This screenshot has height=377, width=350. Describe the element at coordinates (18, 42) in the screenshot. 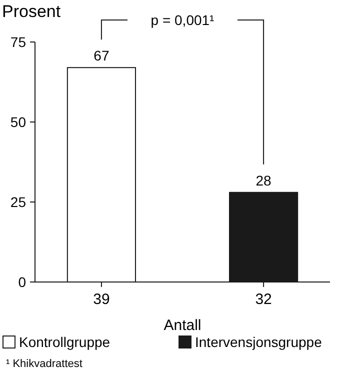

I see `y-tick-label: 75` at that location.